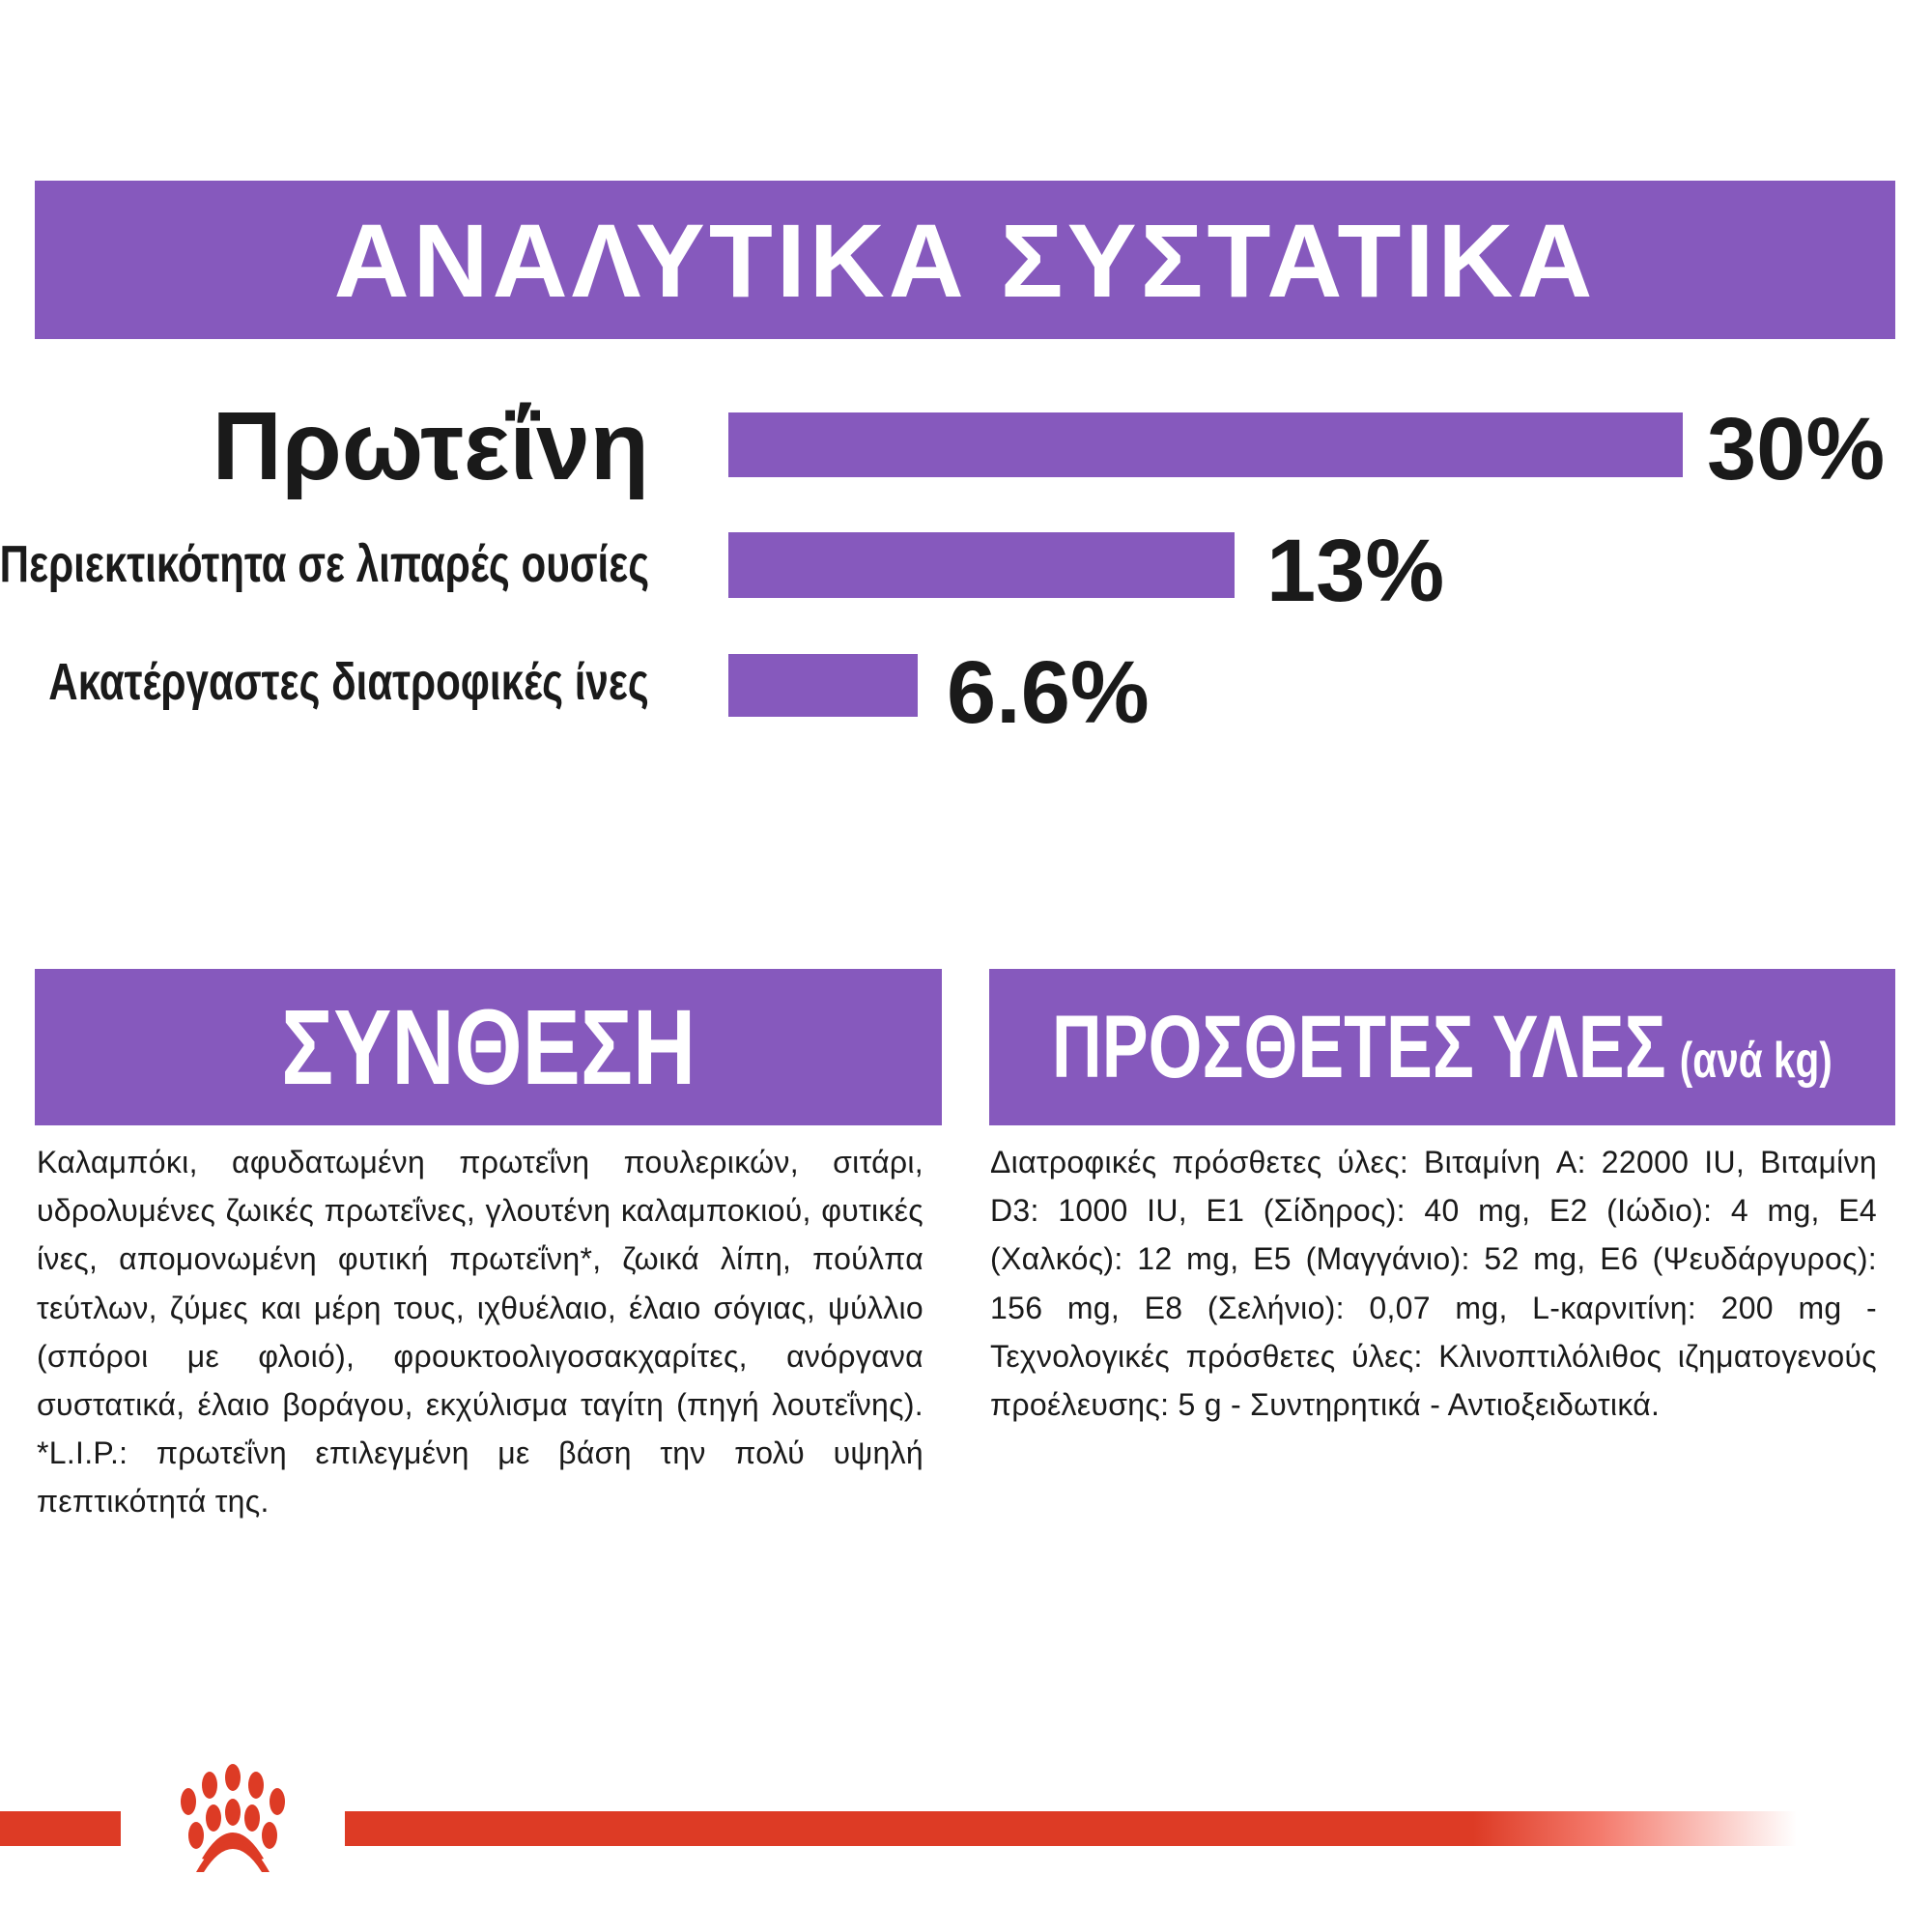 Image resolution: width=1932 pixels, height=1932 pixels. Describe the element at coordinates (1756, 1060) in the screenshot. I see `additives-subtitle: (ανά kg)` at that location.